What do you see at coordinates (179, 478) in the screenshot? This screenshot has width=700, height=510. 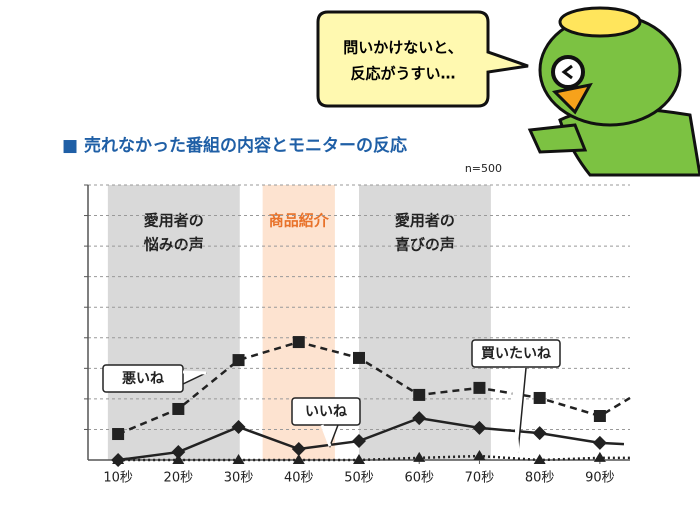 I see `x-tick-label: 20秒` at bounding box center [179, 478].